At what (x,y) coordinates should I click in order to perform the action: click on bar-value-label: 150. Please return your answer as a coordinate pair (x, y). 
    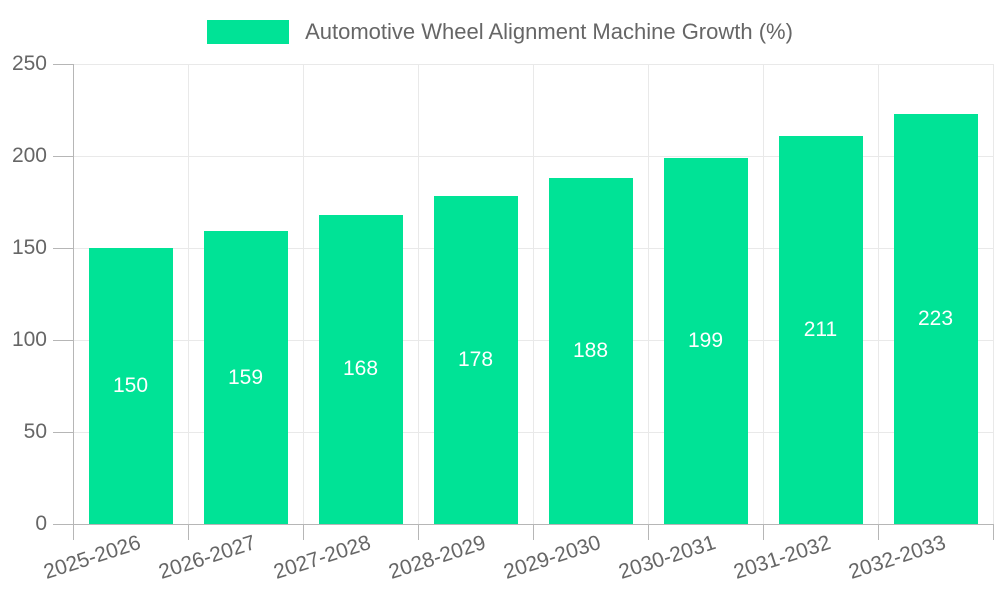
    Looking at the image, I should click on (130, 385).